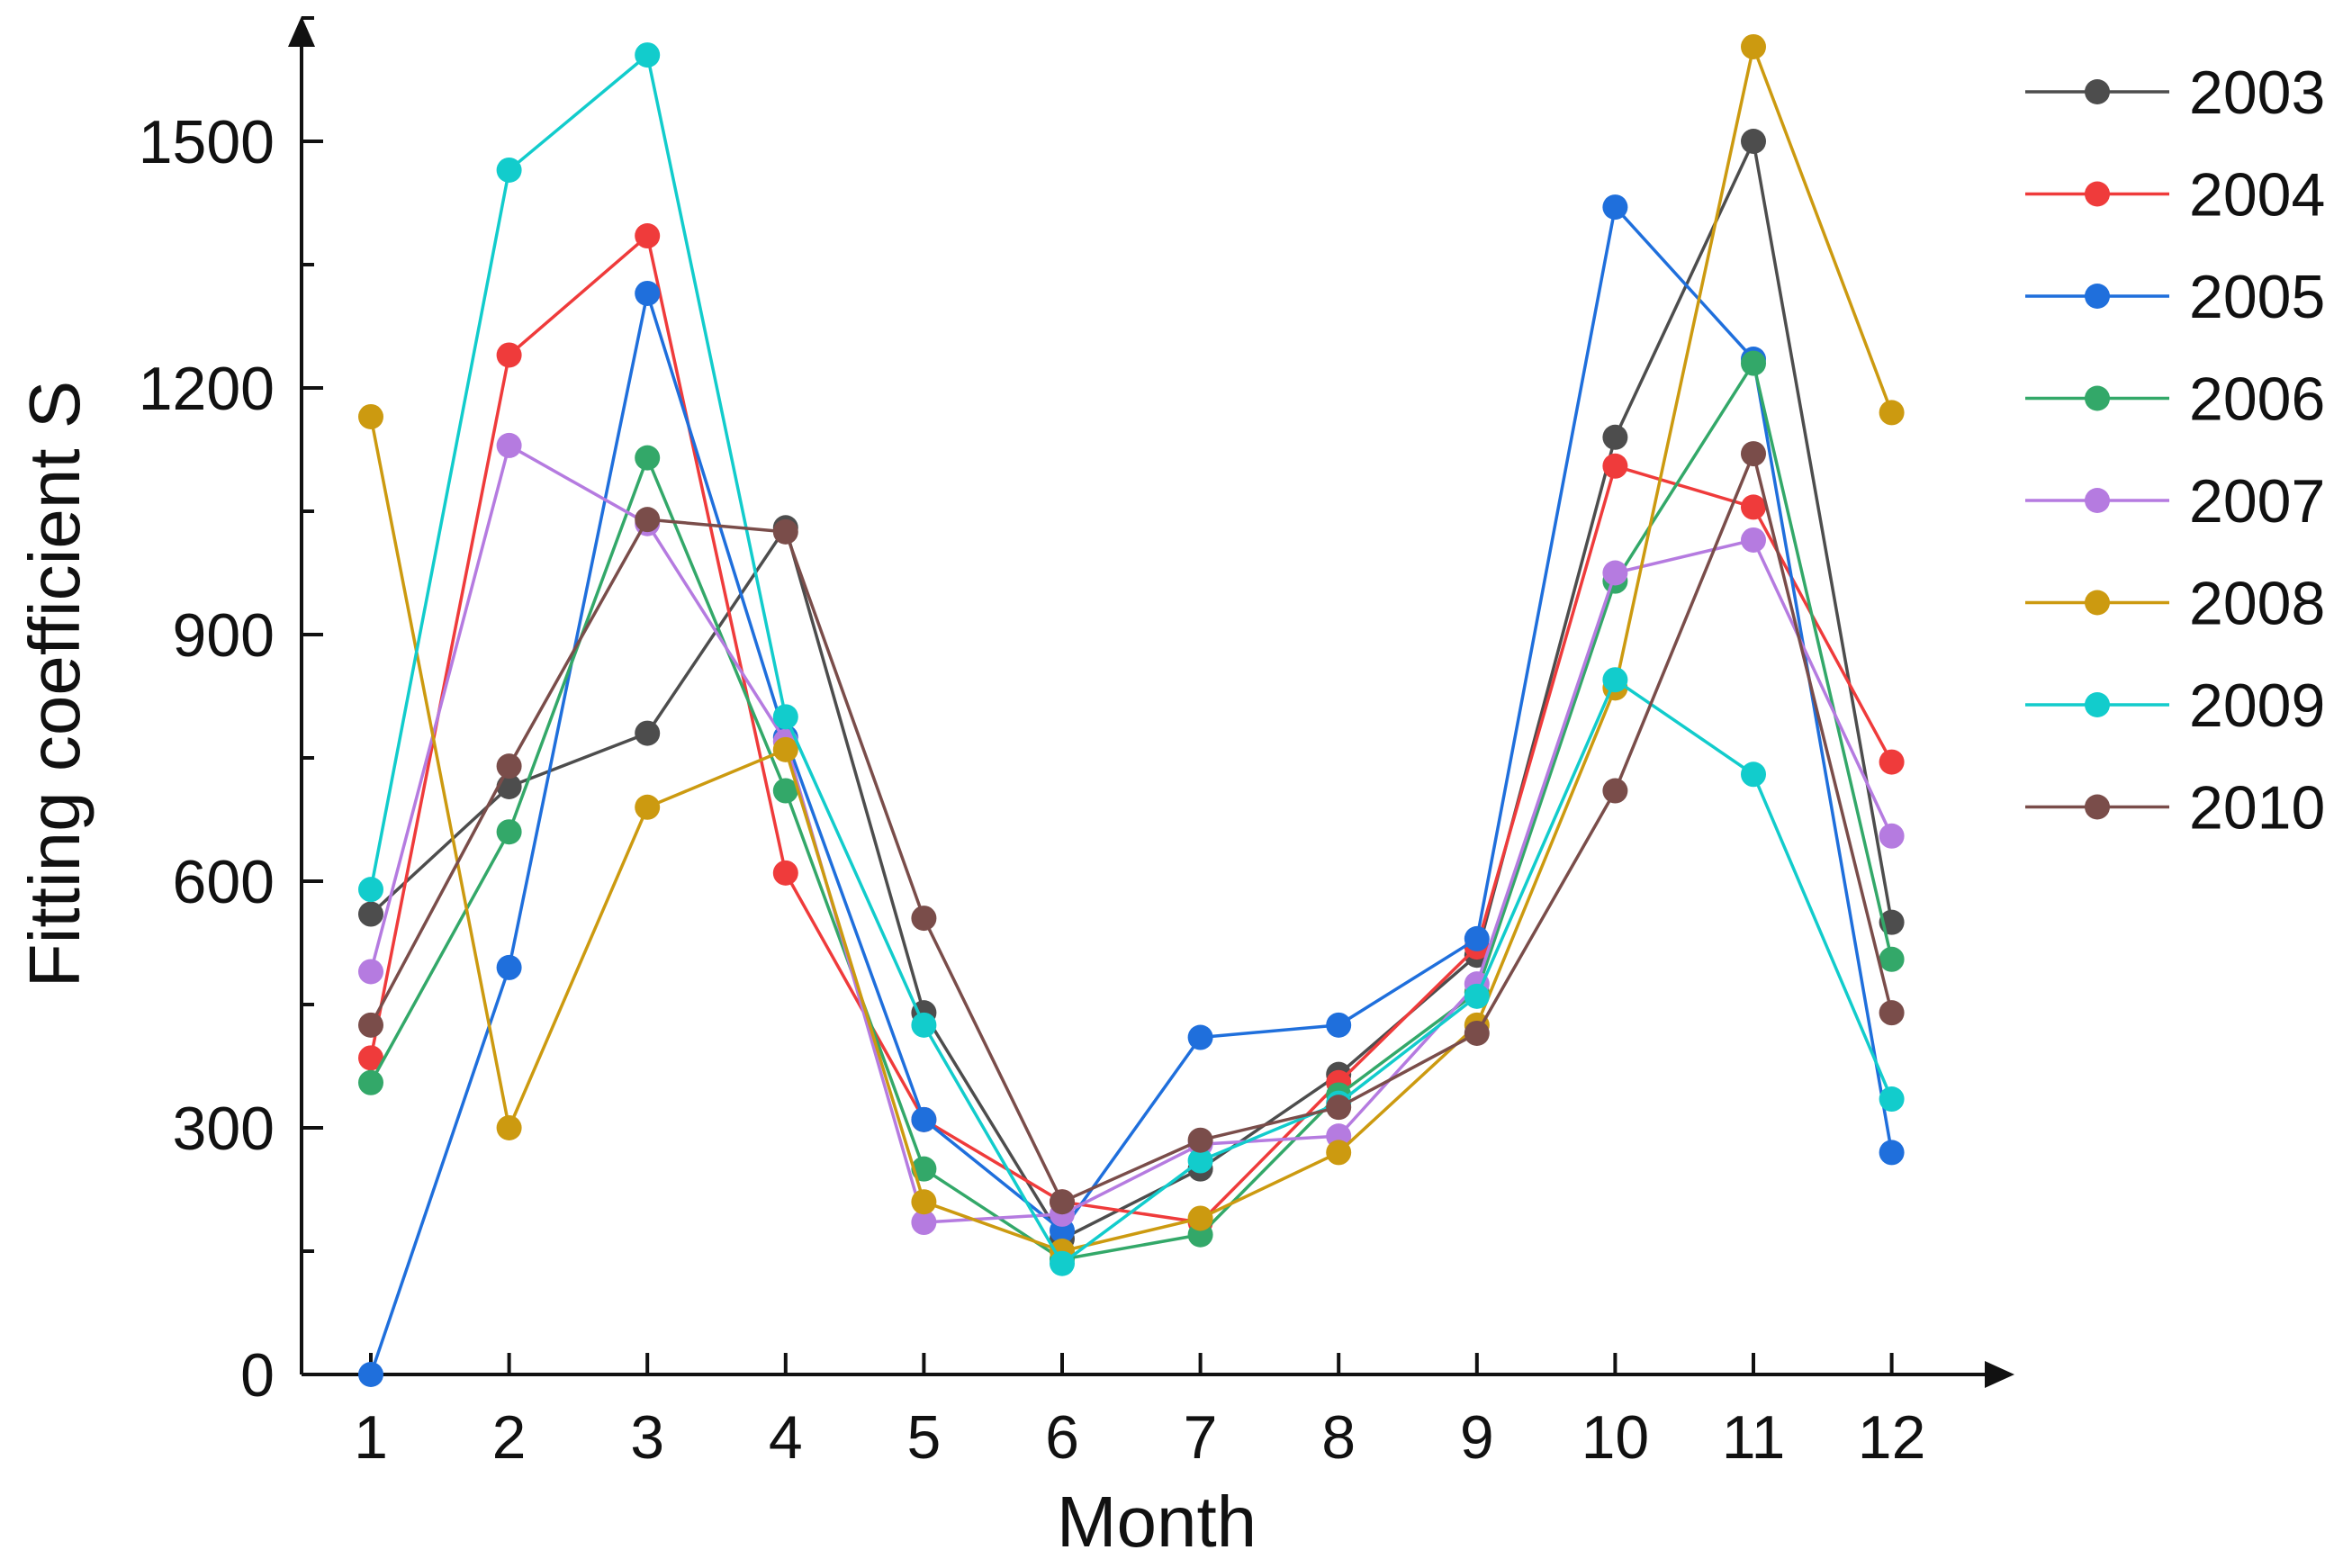 Image resolution: width=2352 pixels, height=1568 pixels. What do you see at coordinates (2257, 196) in the screenshot?
I see `legend-label: 2004` at bounding box center [2257, 196].